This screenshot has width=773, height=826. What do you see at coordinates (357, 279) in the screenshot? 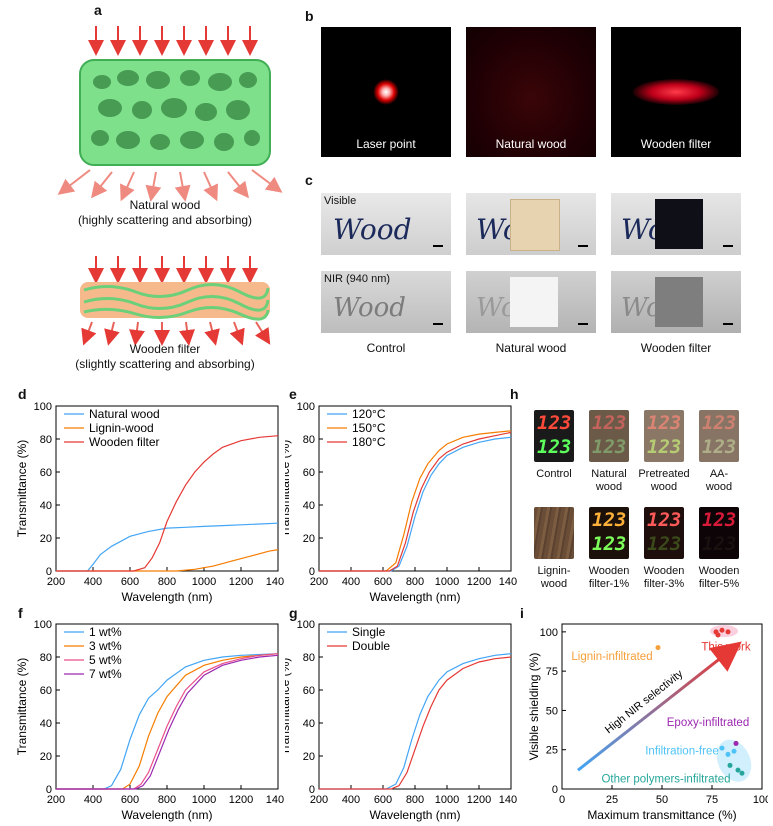
I see `nir-label: NIR (940 nm)` at bounding box center [357, 279].